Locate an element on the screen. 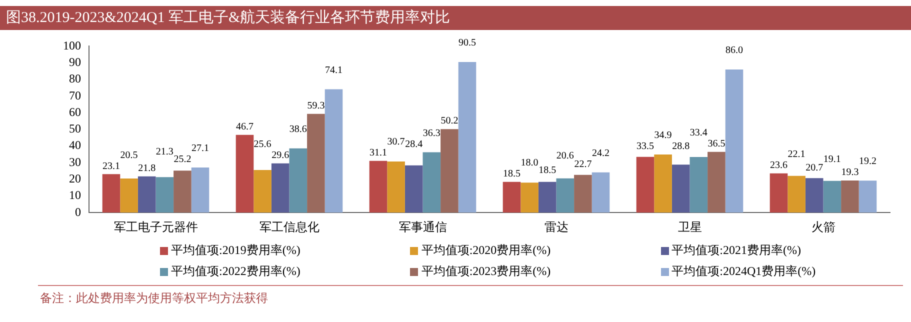 This screenshot has width=911, height=322. y-tick-label: 30 is located at coordinates (75, 161).